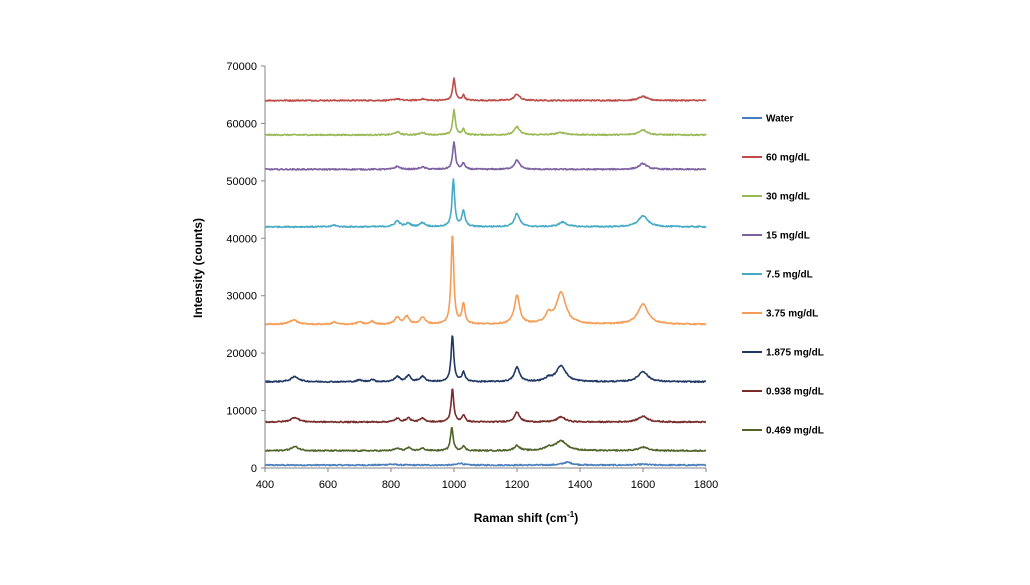 The width and height of the screenshot is (1030, 585). I want to click on legend-label: 30 mg/dL, so click(788, 197).